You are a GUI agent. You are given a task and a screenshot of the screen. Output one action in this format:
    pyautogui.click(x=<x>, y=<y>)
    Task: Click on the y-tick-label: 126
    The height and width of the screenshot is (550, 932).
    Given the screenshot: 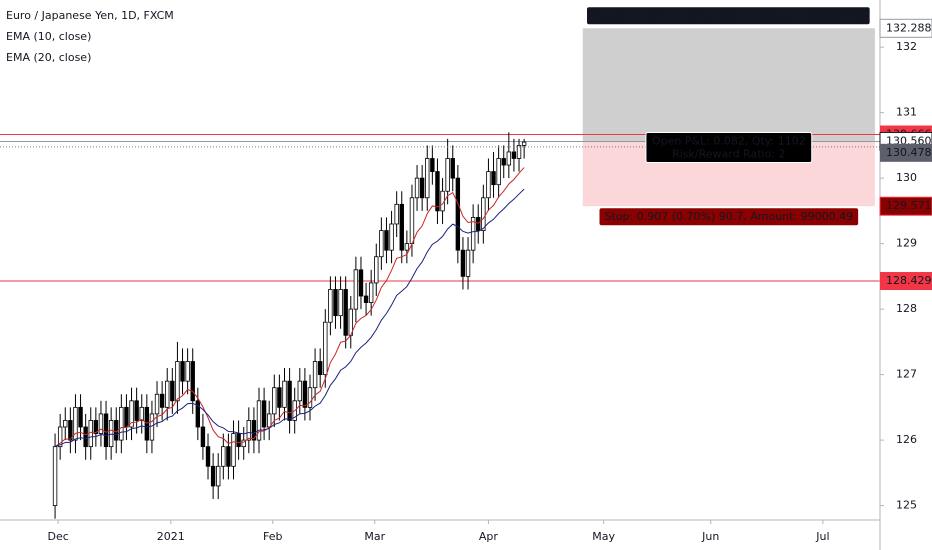 What is the action you would take?
    pyautogui.click(x=906, y=439)
    